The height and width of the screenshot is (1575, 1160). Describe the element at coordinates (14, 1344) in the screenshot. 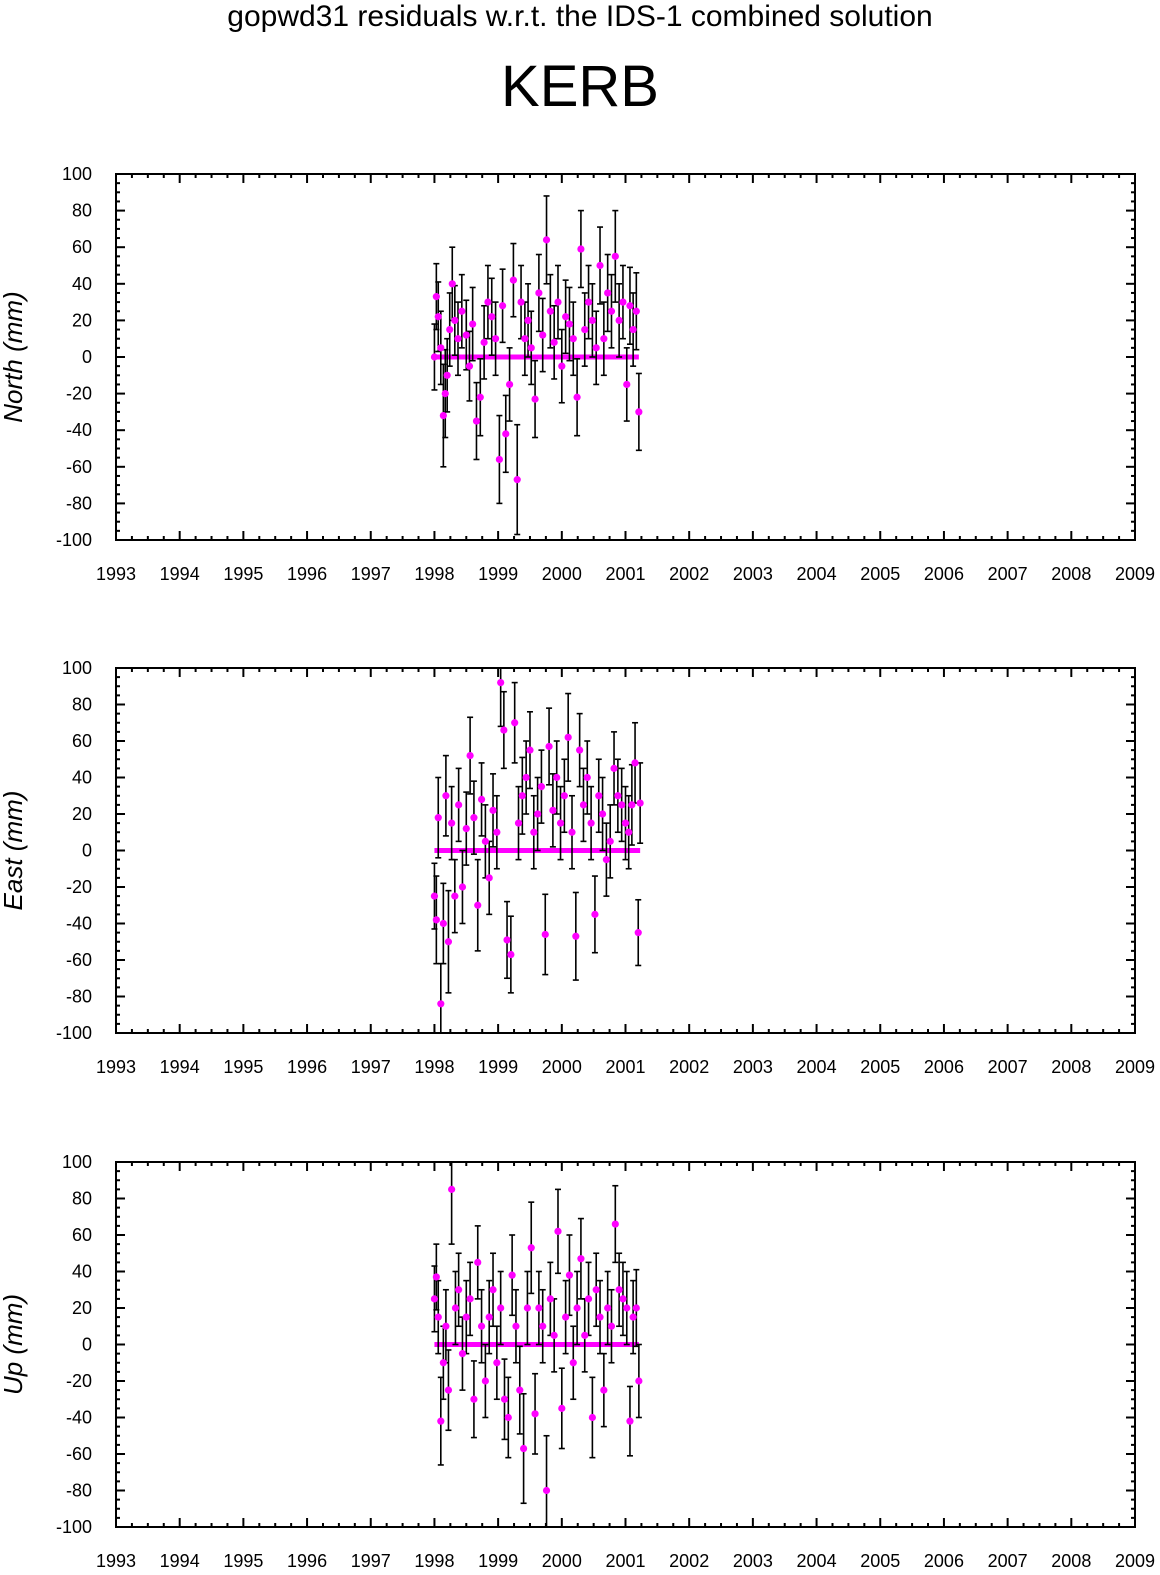

I see `y-axis-label: Up (mm)` at that location.